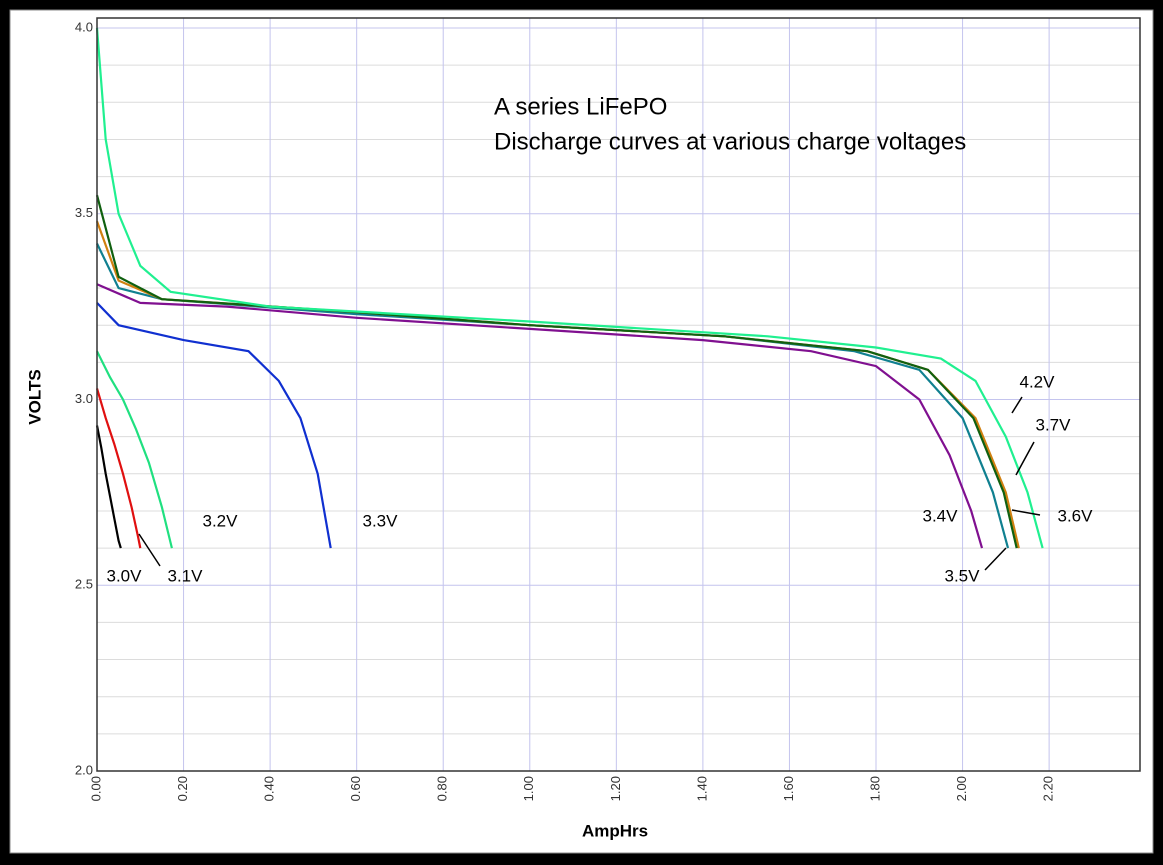 The image size is (1163, 865). What do you see at coordinates (961, 788) in the screenshot?
I see `x-tick-label: 2.00` at bounding box center [961, 788].